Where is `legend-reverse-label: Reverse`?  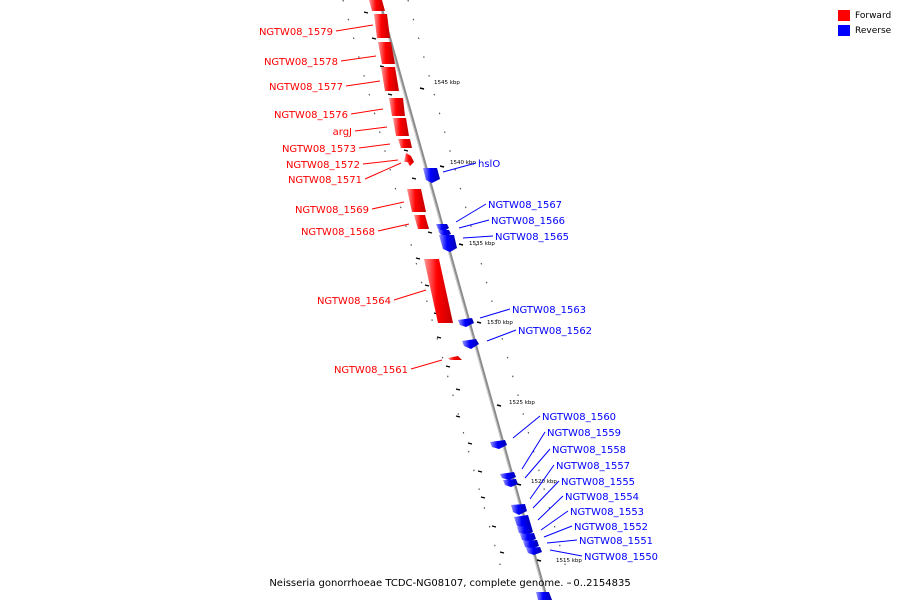 legend-reverse-label: Reverse is located at coordinates (873, 30).